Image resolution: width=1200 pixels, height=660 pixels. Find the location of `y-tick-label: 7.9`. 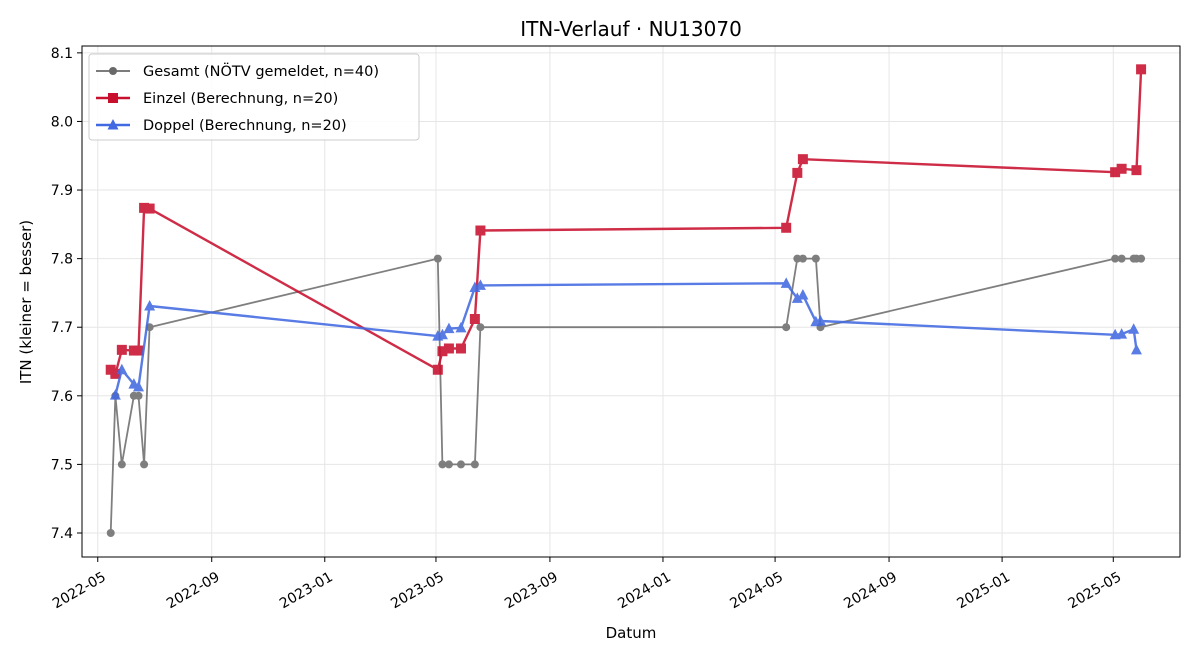

y-tick-label: 7.9 is located at coordinates (62, 191).